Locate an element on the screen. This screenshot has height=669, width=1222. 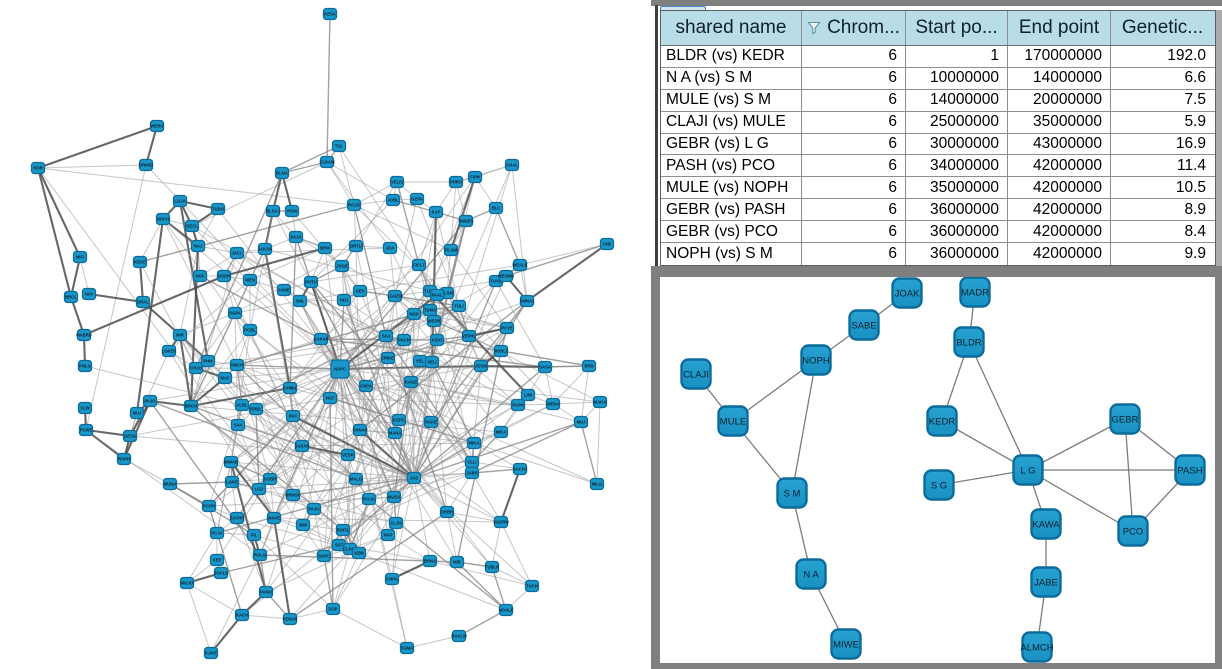
network-node: LGKE is located at coordinates (232, 482).